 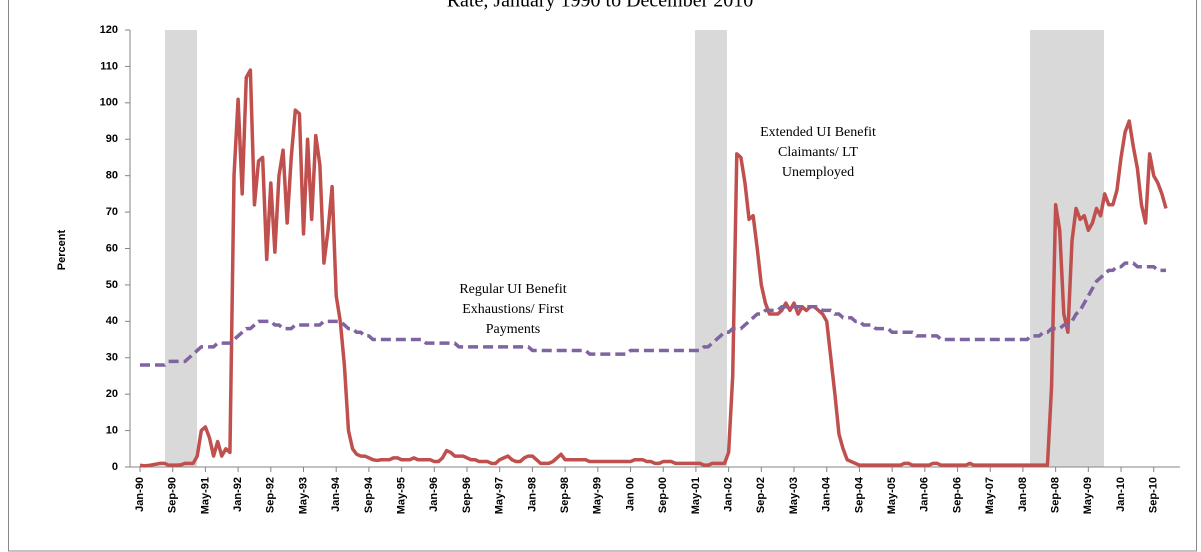 What do you see at coordinates (761, 495) in the screenshot?
I see `x-tick-label: Sep-02` at bounding box center [761, 495].